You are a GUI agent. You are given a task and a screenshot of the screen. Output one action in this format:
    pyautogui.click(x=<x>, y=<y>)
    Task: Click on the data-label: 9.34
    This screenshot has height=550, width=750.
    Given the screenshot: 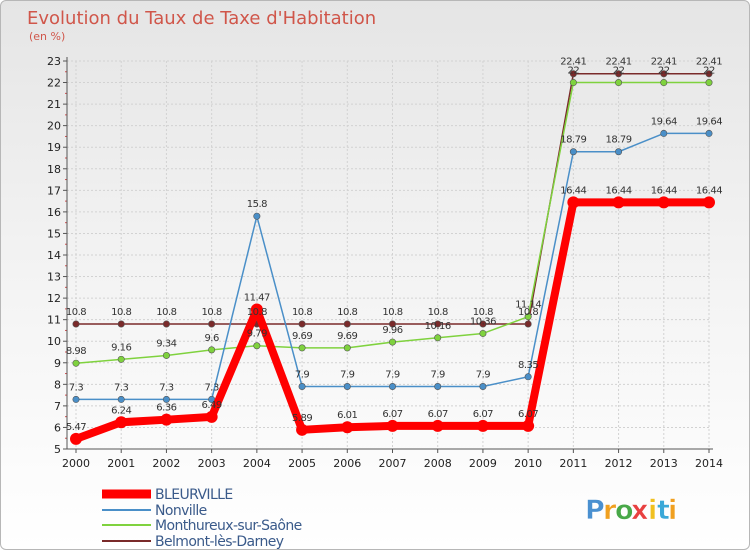 What is the action you would take?
    pyautogui.click(x=166, y=343)
    